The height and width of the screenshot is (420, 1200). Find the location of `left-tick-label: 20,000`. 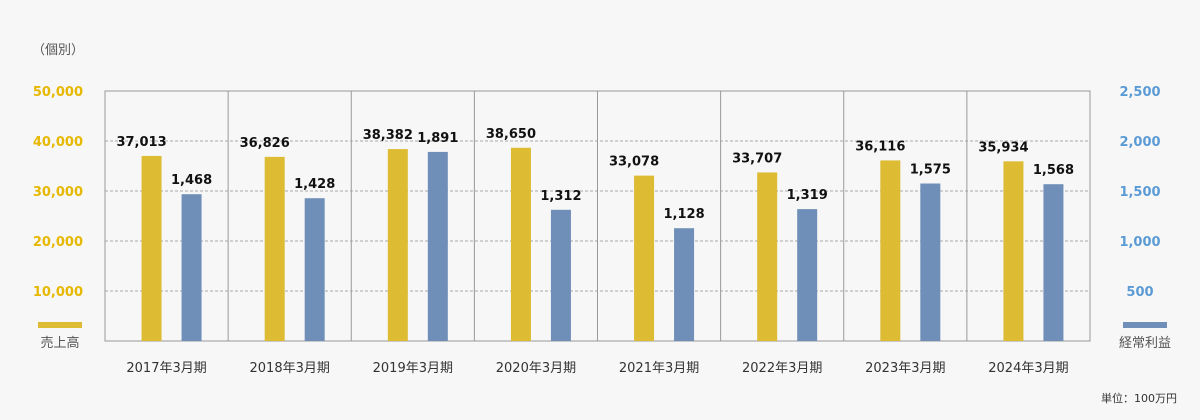

left-tick-label: 20,000 is located at coordinates (58, 242).